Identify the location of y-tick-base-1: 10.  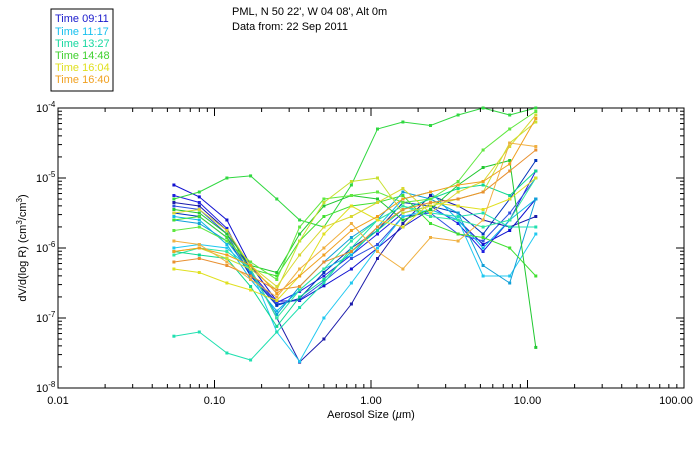
(42, 319).